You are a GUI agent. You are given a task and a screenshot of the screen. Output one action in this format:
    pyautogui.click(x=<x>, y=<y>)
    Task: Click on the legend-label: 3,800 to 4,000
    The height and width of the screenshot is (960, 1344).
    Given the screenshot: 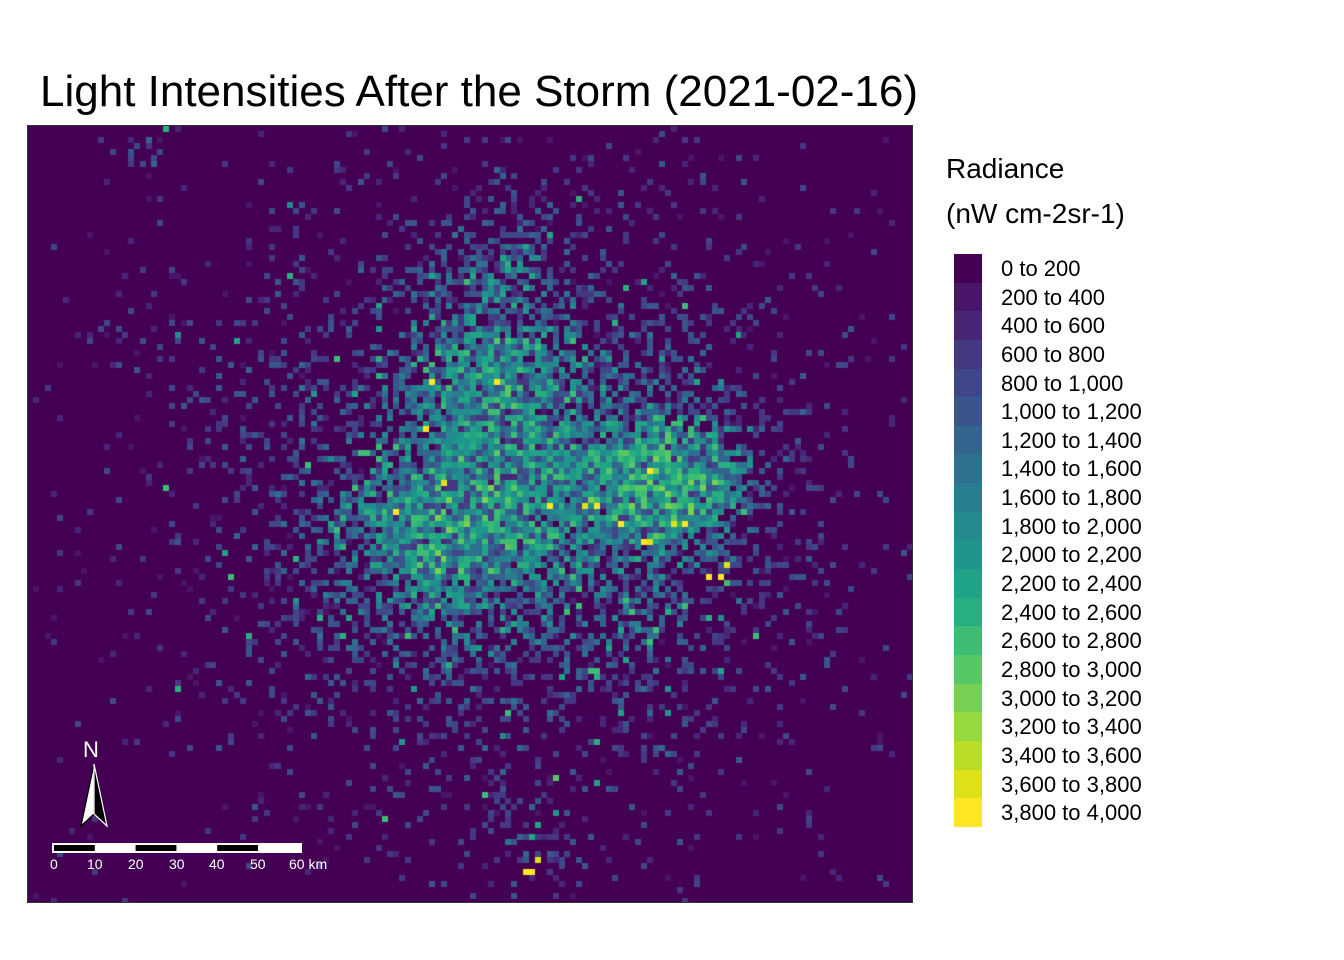 What is the action you would take?
    pyautogui.click(x=1071, y=813)
    